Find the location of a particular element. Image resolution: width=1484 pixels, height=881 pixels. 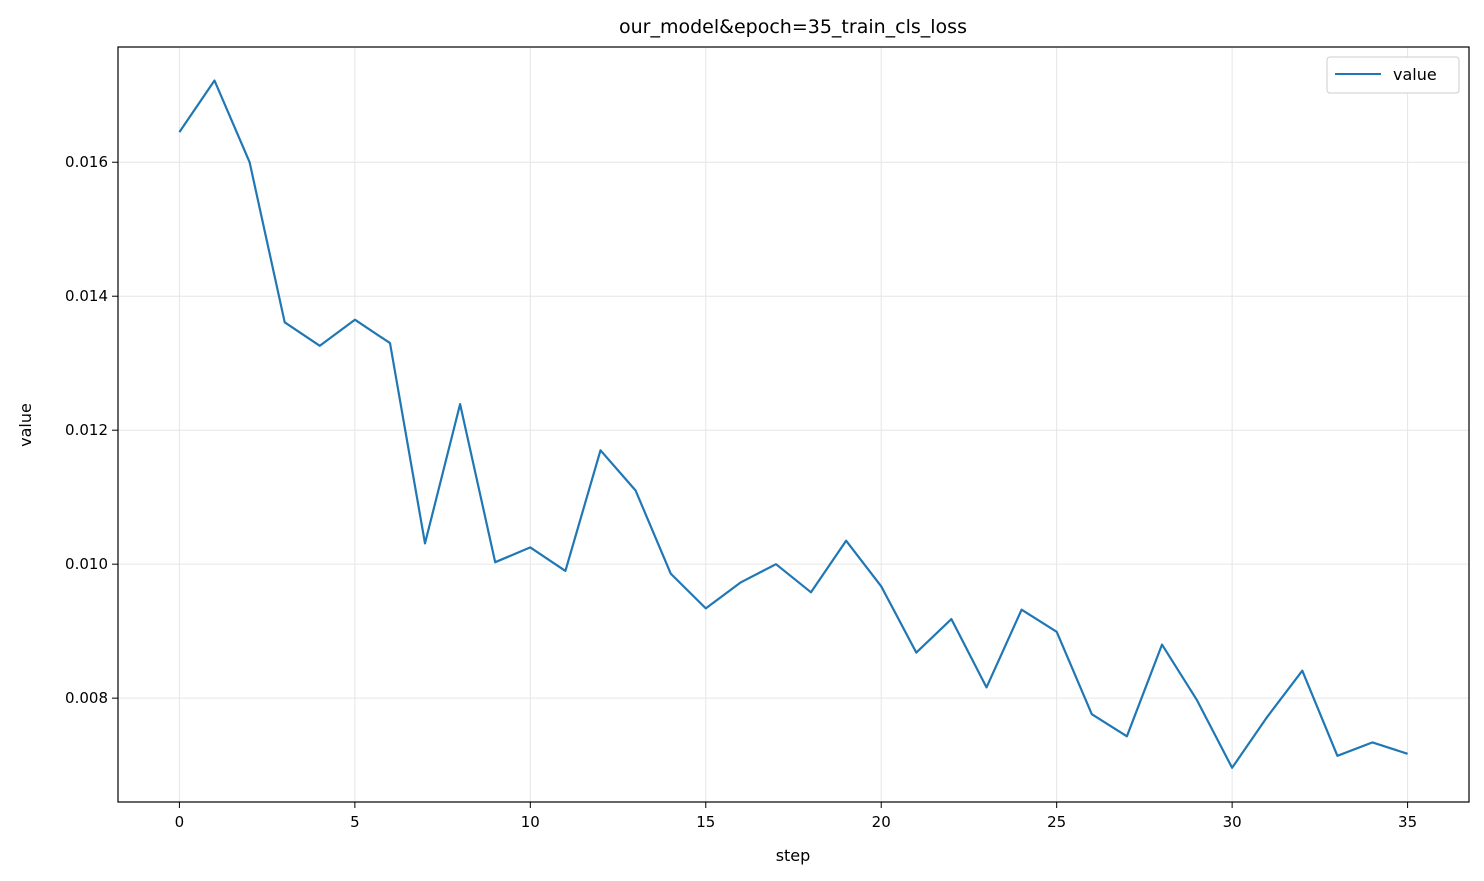

y-tick-label: 0.014 is located at coordinates (86, 296).